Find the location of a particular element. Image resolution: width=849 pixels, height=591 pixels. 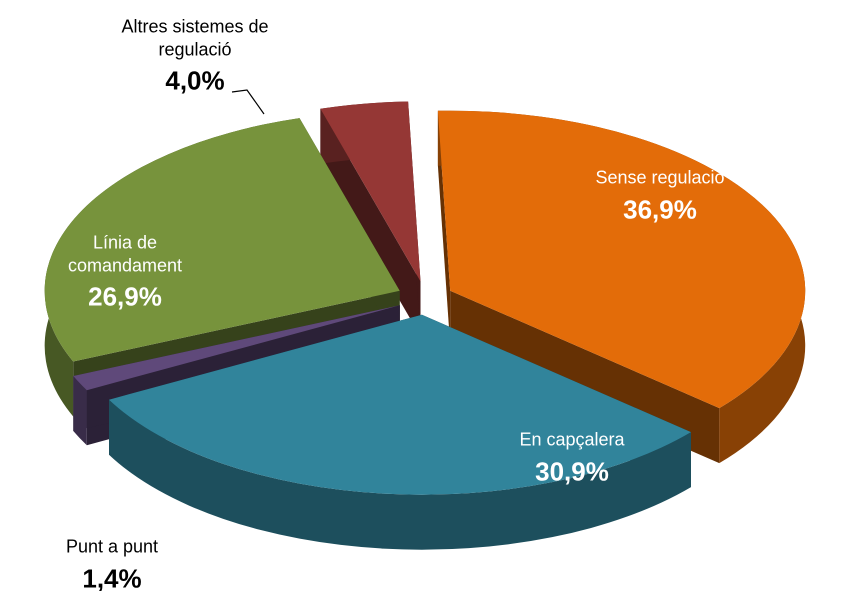

category-label: Punt a punt is located at coordinates (112, 546).